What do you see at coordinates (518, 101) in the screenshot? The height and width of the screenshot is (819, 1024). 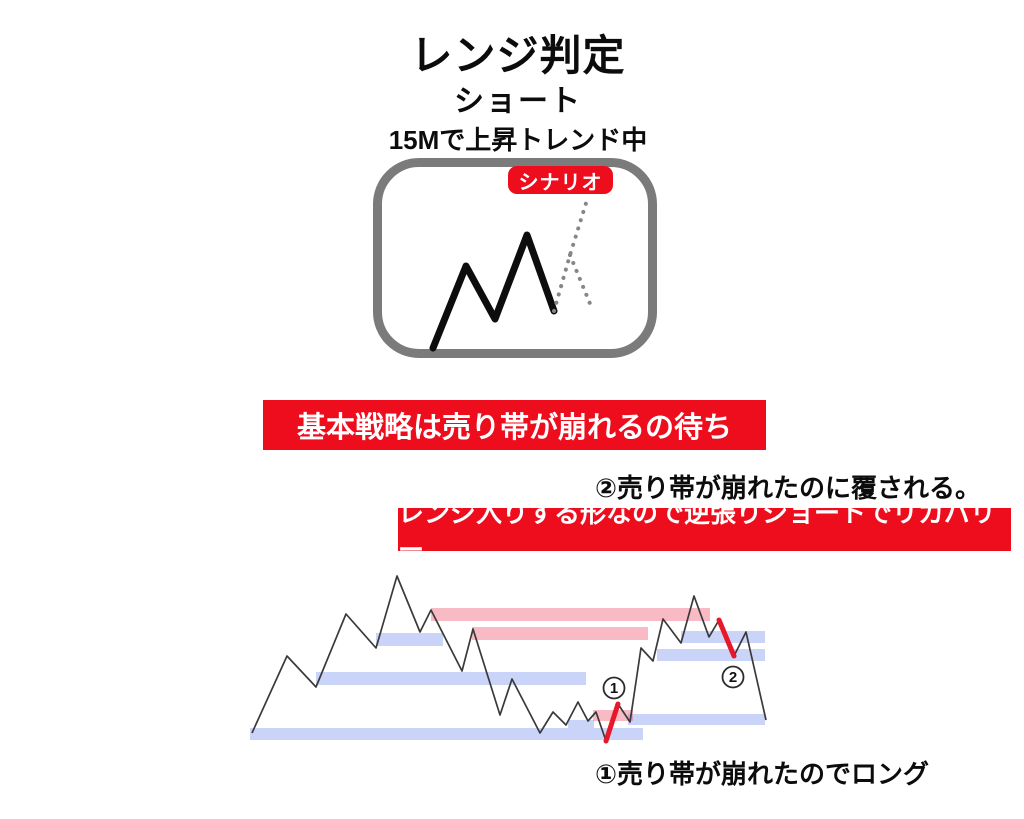 I see `page-subtitle: ショート` at bounding box center [518, 101].